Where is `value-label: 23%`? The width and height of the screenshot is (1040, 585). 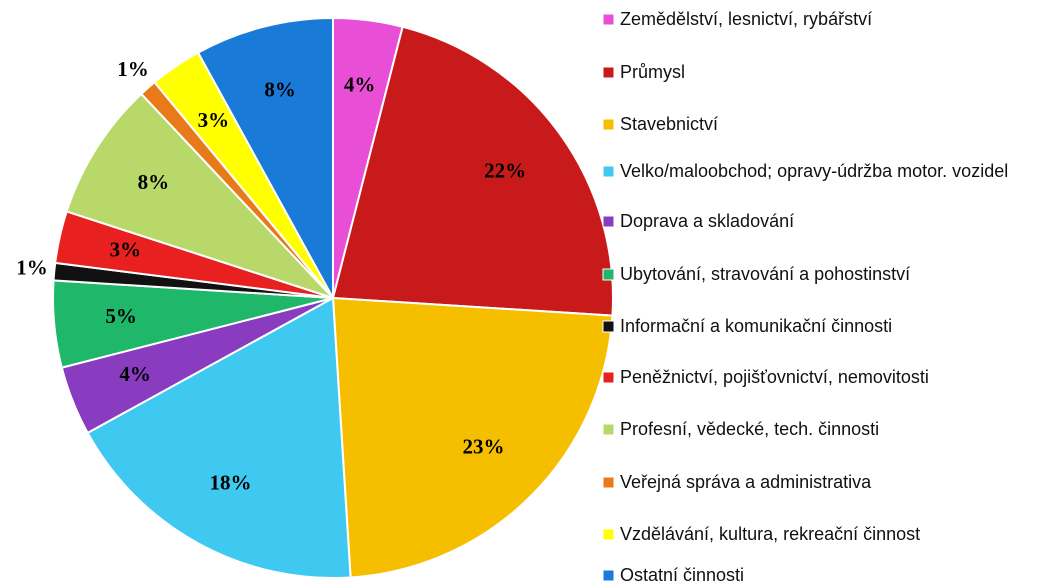
value-label: 23% is located at coordinates (483, 446).